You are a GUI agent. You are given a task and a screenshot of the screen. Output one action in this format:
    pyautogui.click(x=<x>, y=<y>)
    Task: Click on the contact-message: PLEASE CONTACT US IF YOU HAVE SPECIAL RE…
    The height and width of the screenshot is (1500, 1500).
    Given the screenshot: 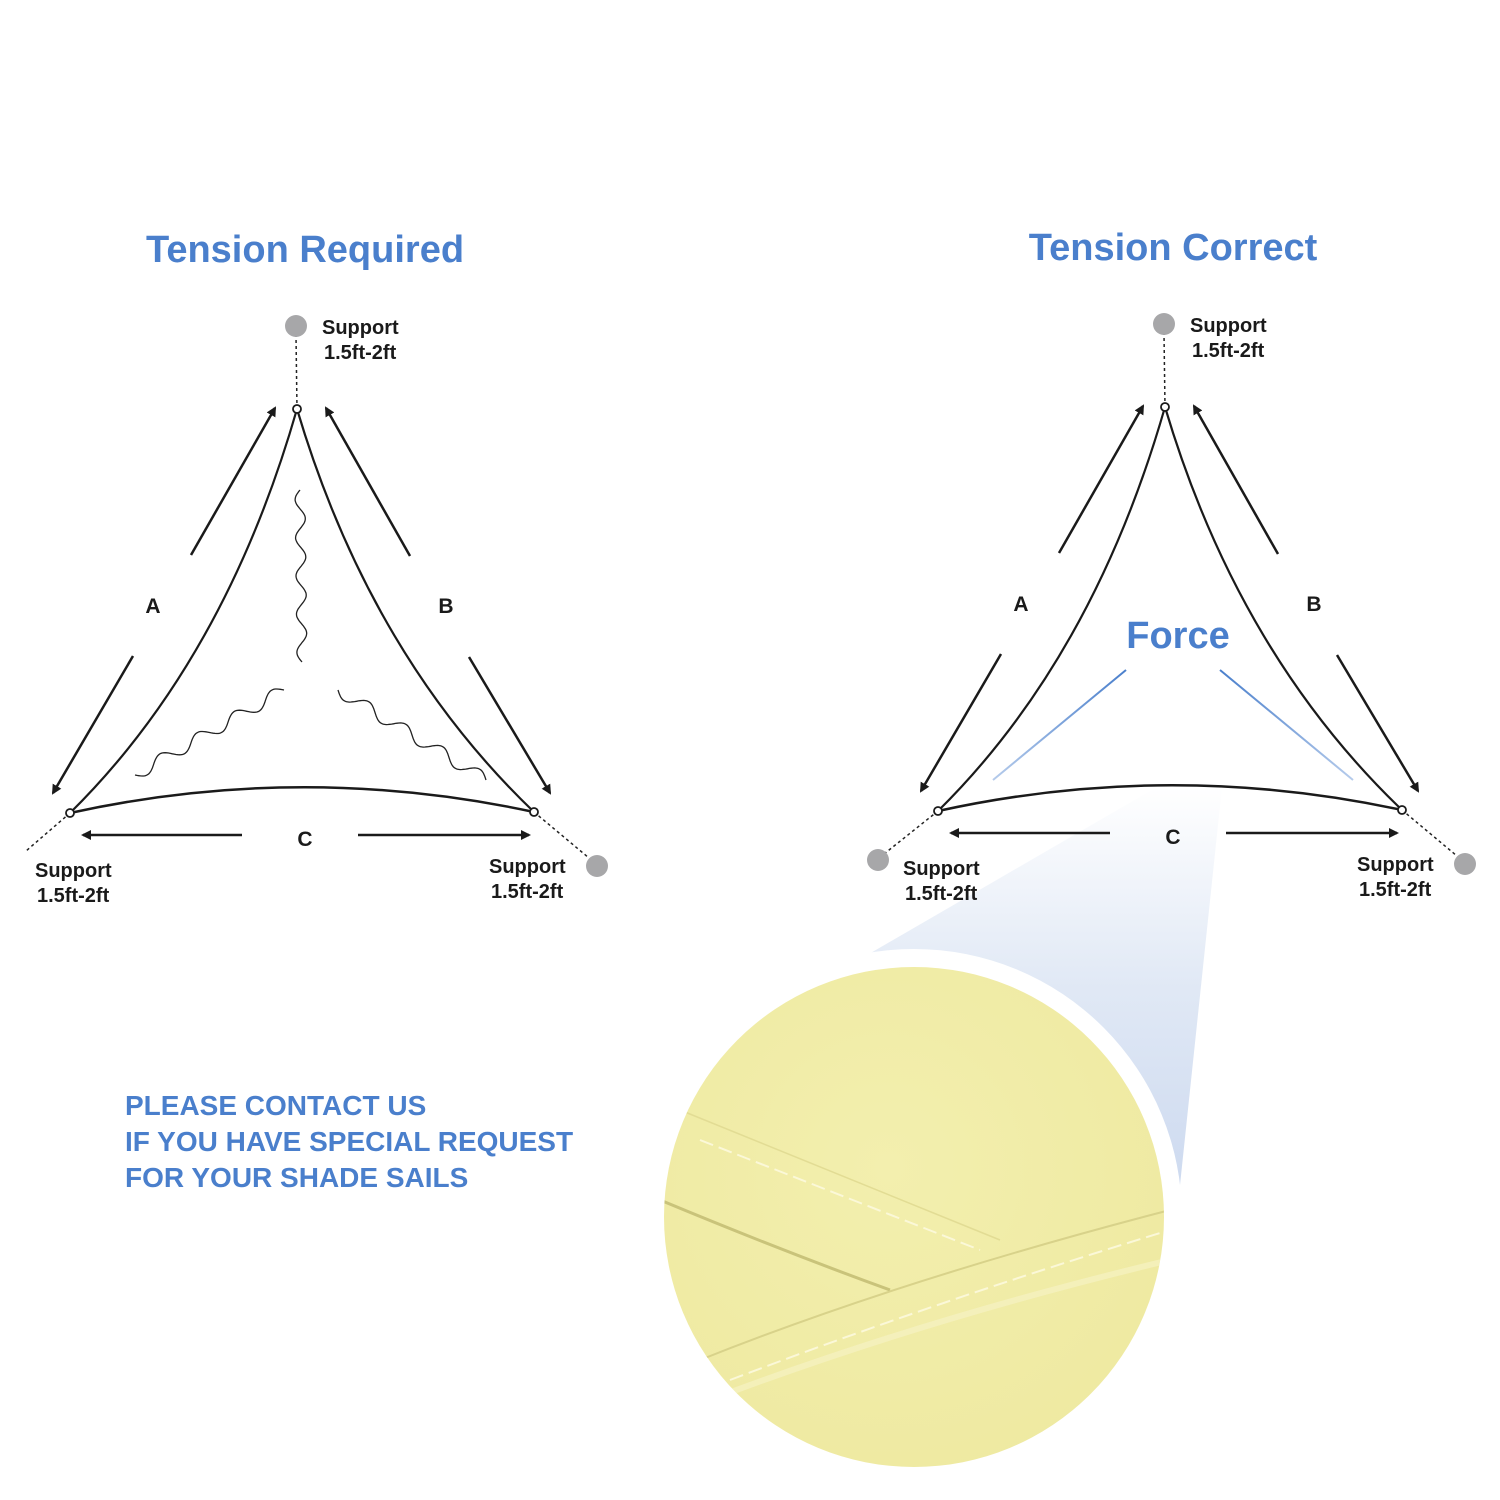 What is the action you would take?
    pyautogui.click(x=349, y=1142)
    